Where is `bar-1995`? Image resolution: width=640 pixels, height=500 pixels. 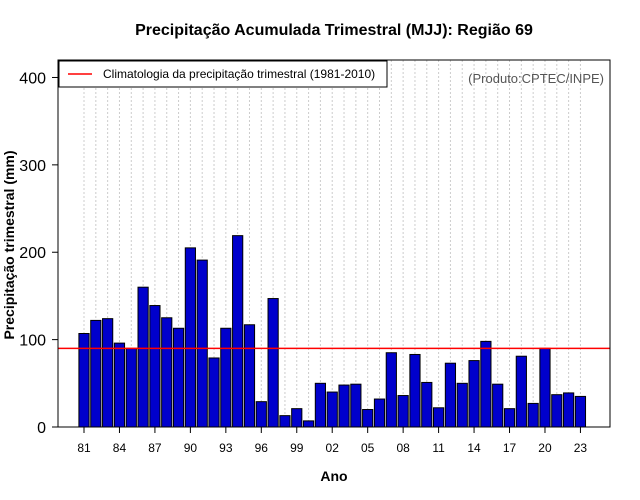 bar-1995 is located at coordinates (249, 376).